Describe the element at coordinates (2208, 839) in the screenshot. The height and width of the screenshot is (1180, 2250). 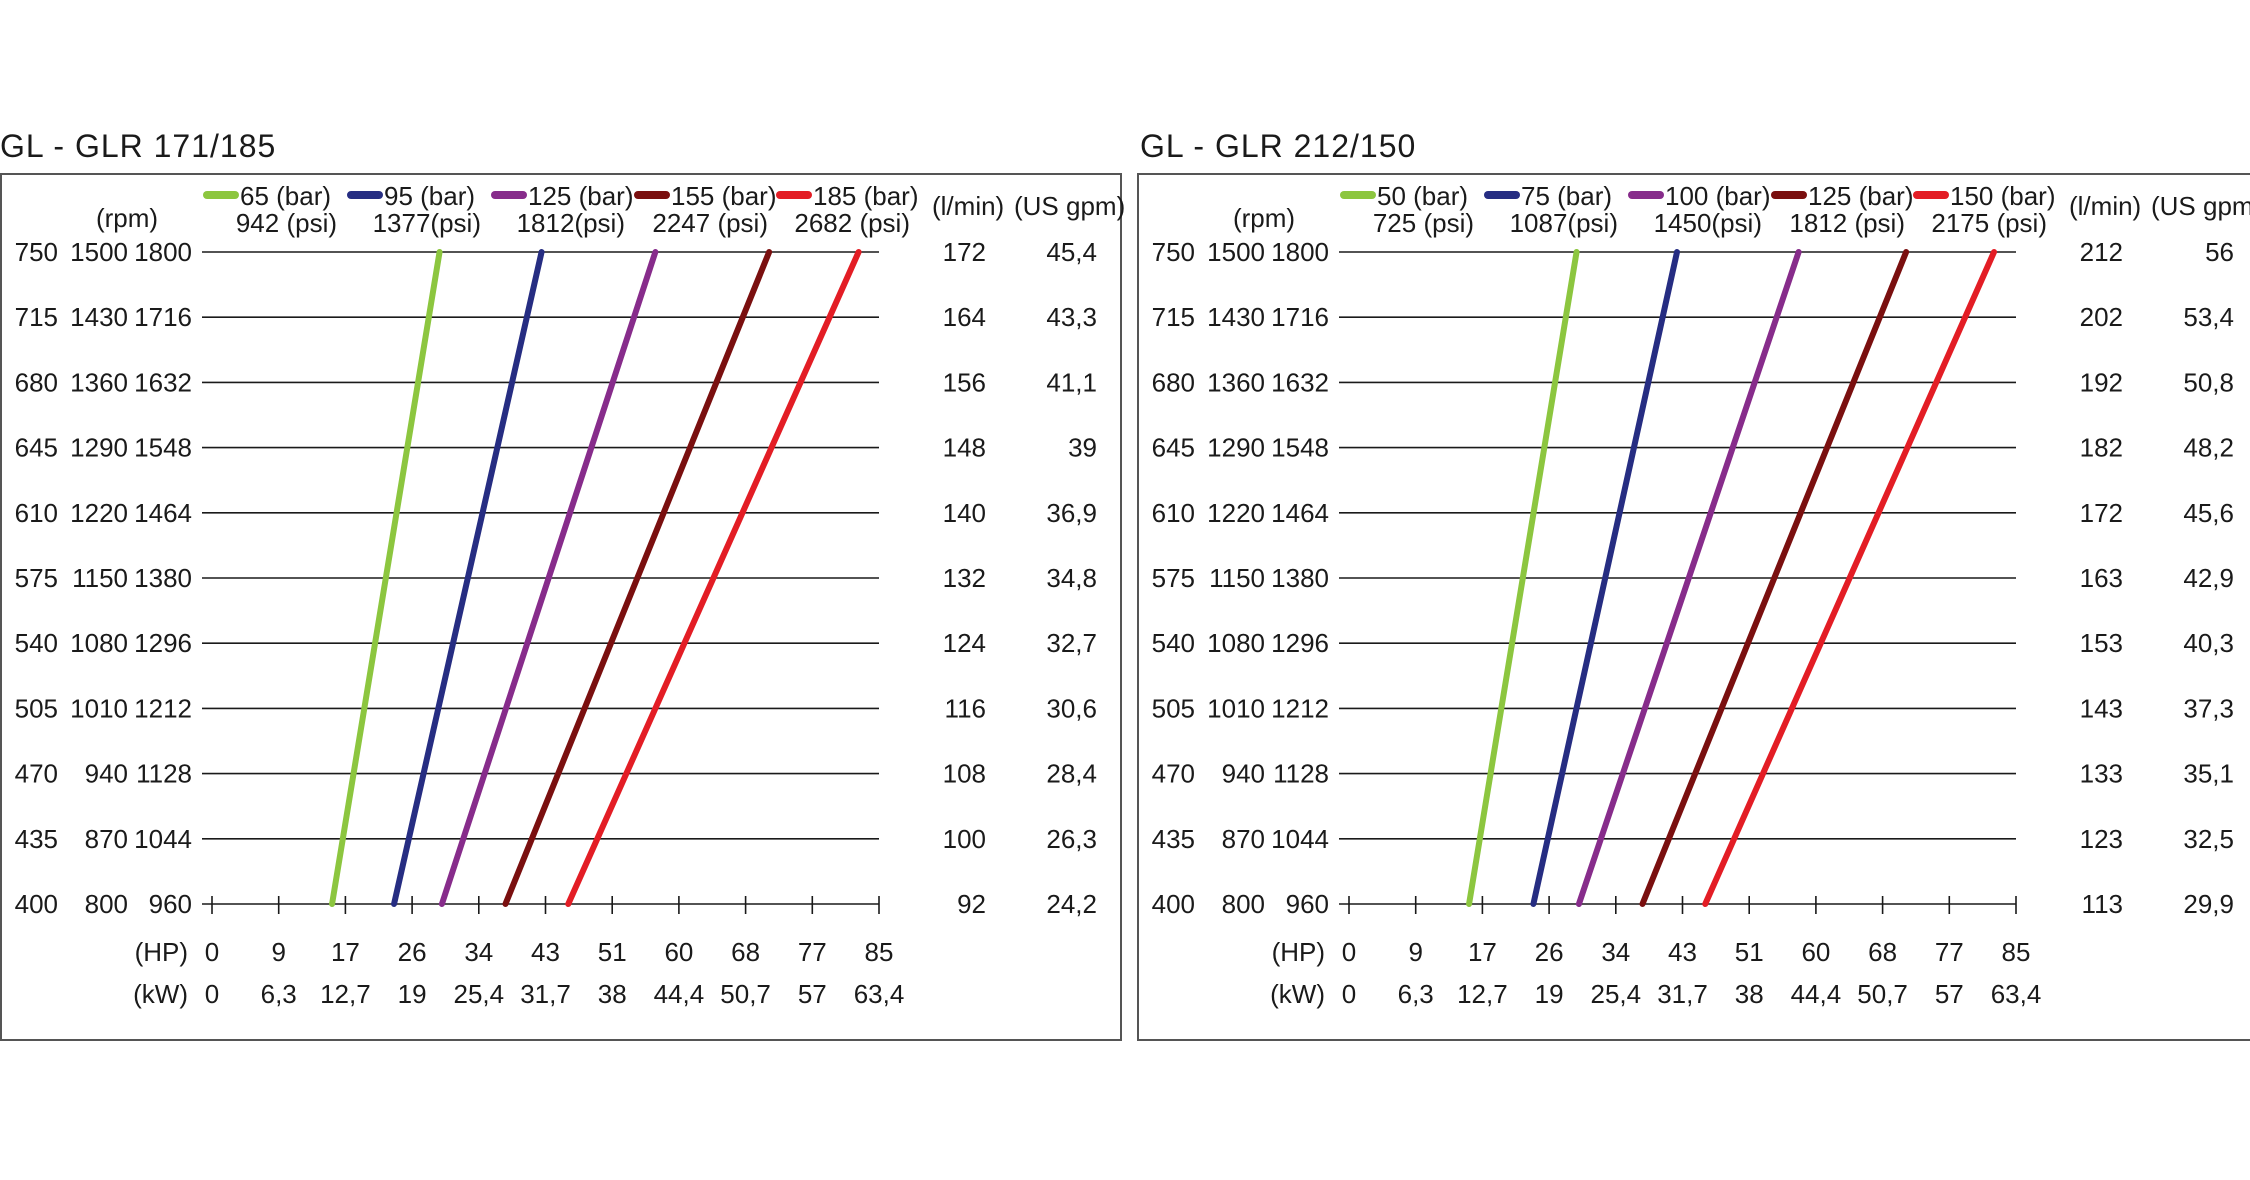
I see `flow-gpm-label: 32,5` at that location.